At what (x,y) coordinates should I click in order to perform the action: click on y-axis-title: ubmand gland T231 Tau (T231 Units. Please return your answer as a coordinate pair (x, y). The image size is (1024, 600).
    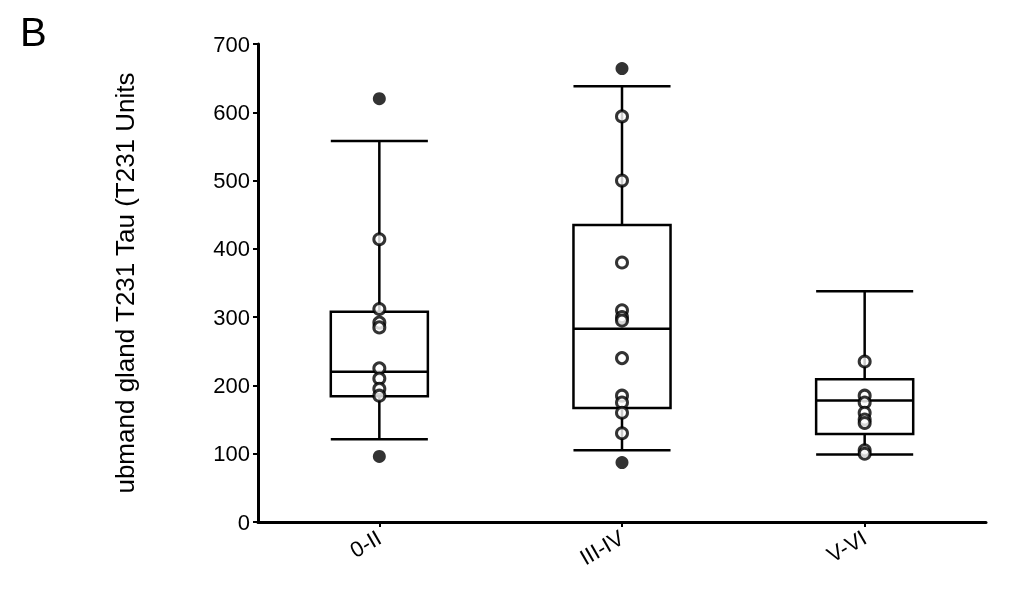
    Looking at the image, I should click on (125, 283).